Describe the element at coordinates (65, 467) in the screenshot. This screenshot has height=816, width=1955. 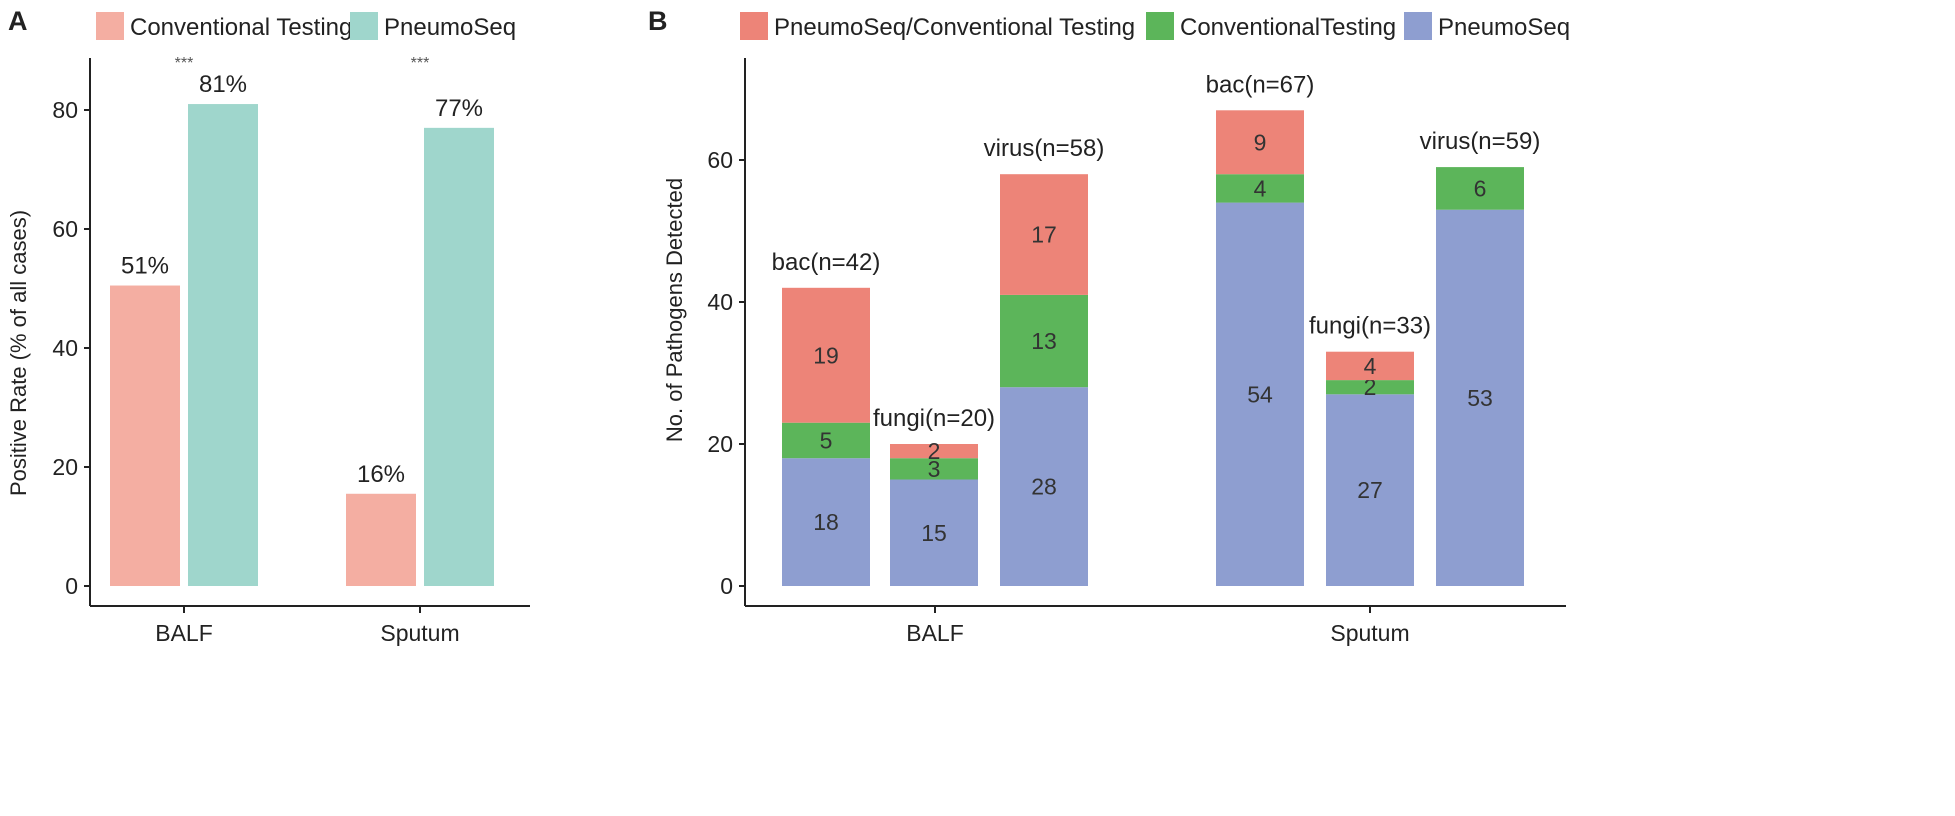
I see `panel-a-y-tick-label: 20` at that location.